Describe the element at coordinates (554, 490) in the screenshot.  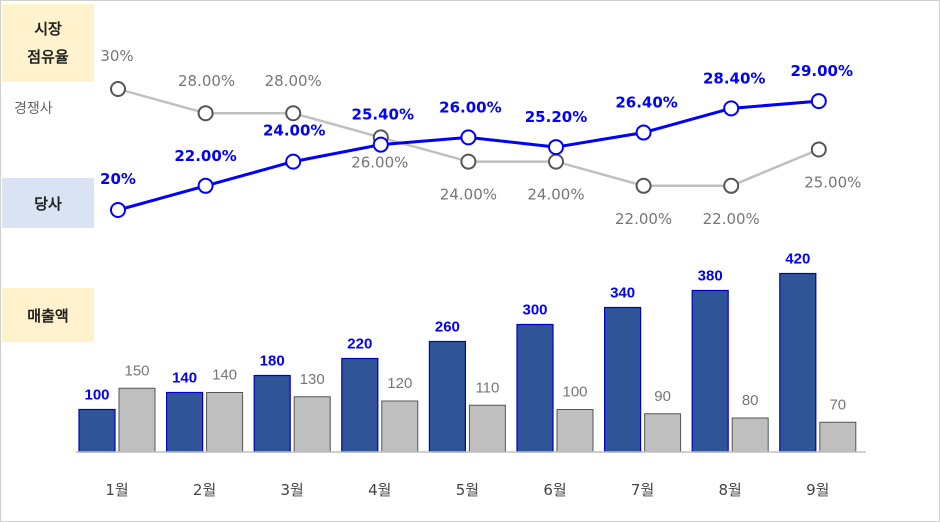
I see `tick-label-6: 6월` at that location.